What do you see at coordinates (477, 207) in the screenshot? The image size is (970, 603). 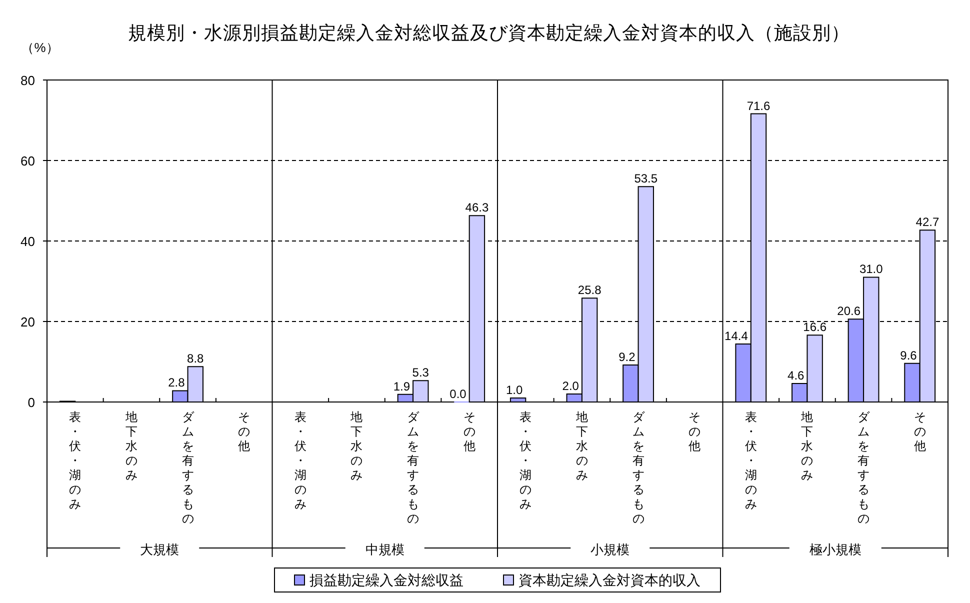 I see `data-label: 46.3` at bounding box center [477, 207].